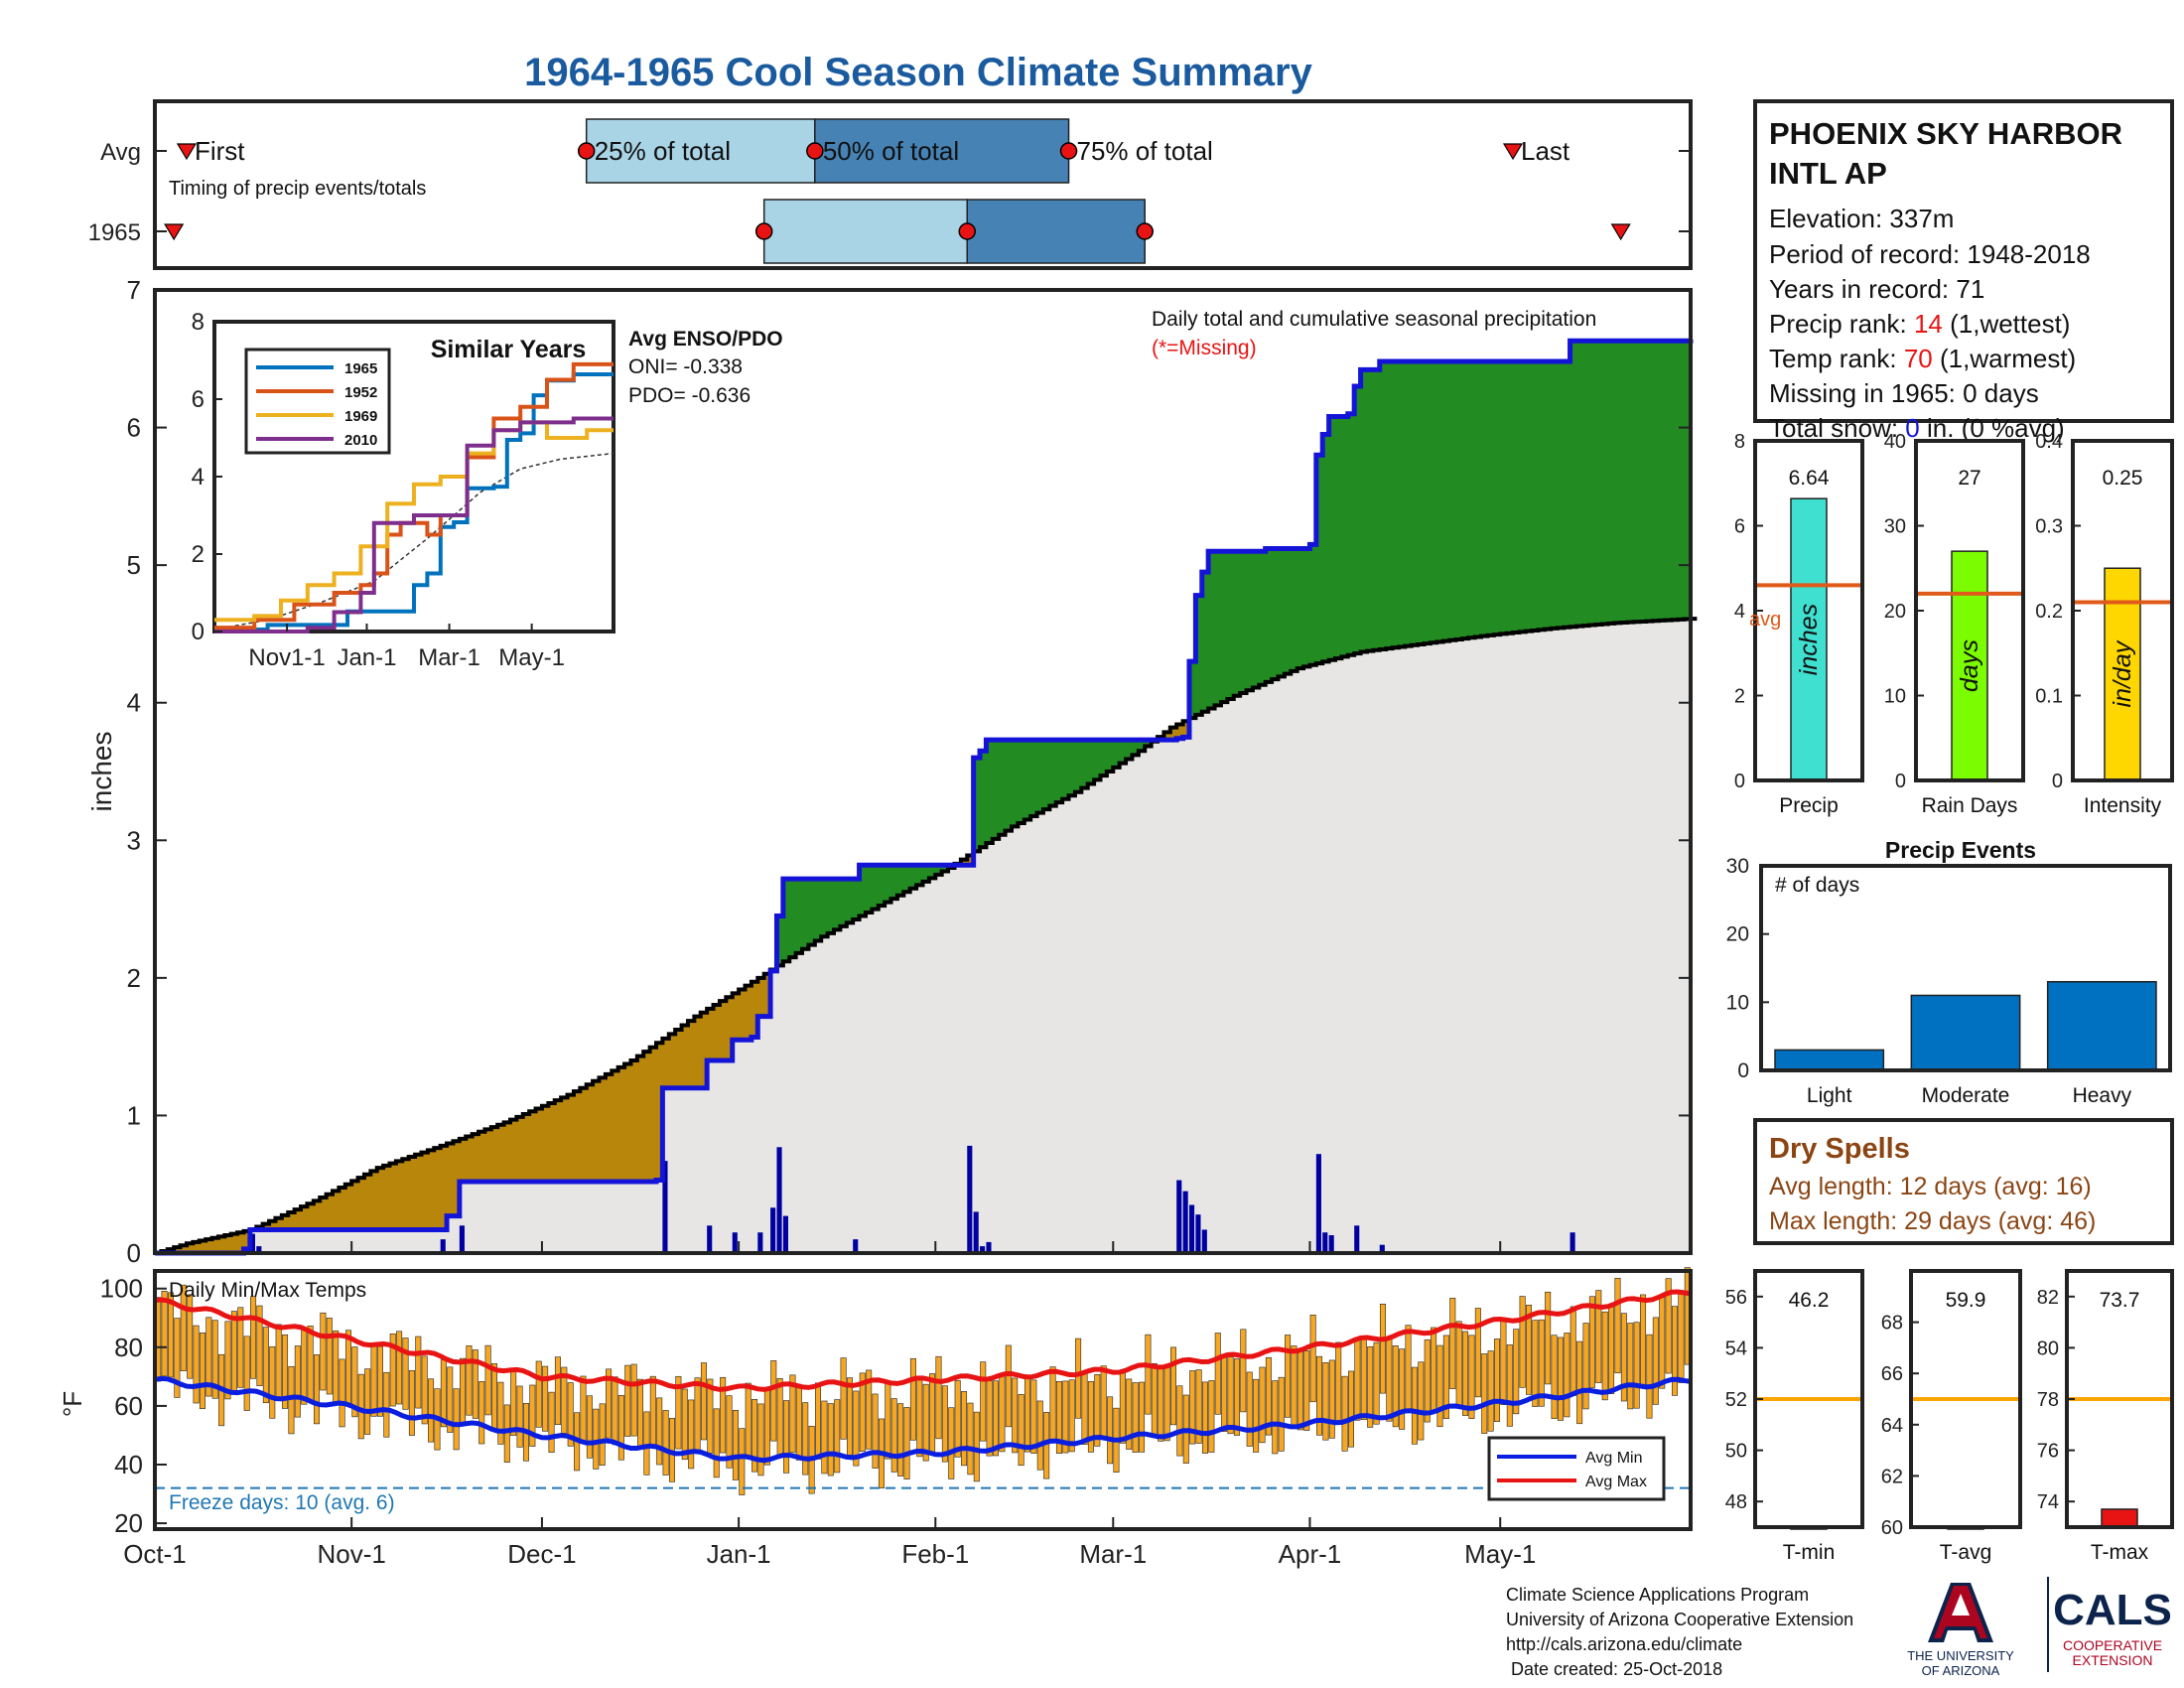 The image size is (2184, 1688). What do you see at coordinates (1895, 527) in the screenshot?
I see `summary-tick-label: 30` at bounding box center [1895, 527].